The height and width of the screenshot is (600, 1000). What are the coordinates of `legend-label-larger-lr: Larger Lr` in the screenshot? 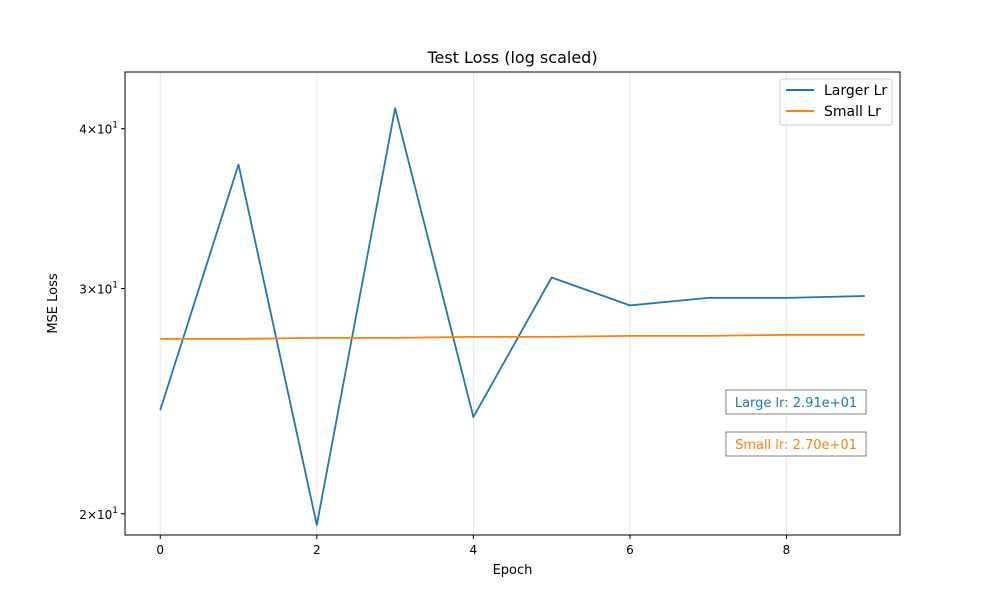 It's located at (855, 91).